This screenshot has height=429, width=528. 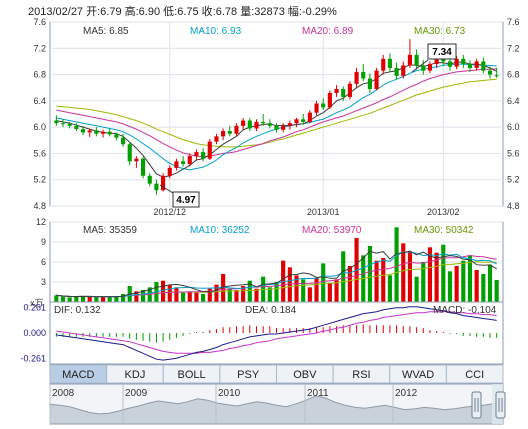 I want to click on ma30-line, so click(x=276, y=113).